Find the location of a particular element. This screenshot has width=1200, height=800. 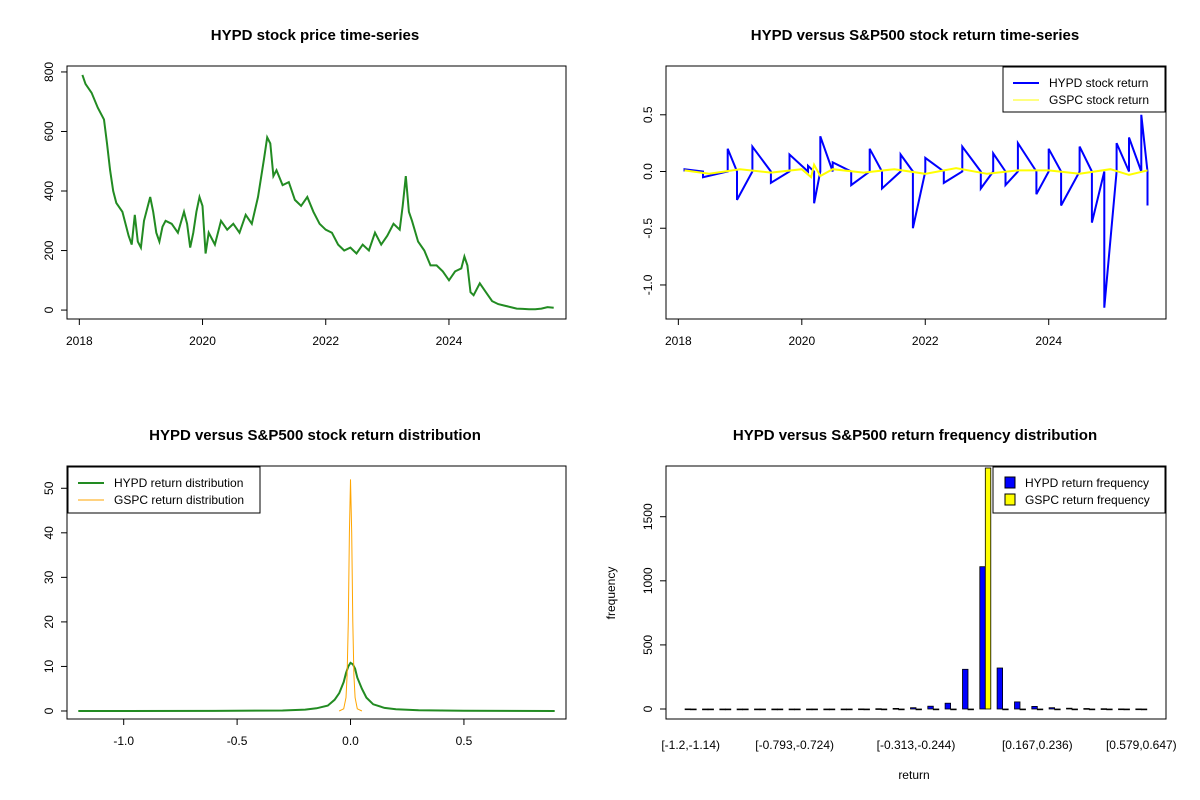

legend-label: HYPD return frequency is located at coordinates (1087, 483).